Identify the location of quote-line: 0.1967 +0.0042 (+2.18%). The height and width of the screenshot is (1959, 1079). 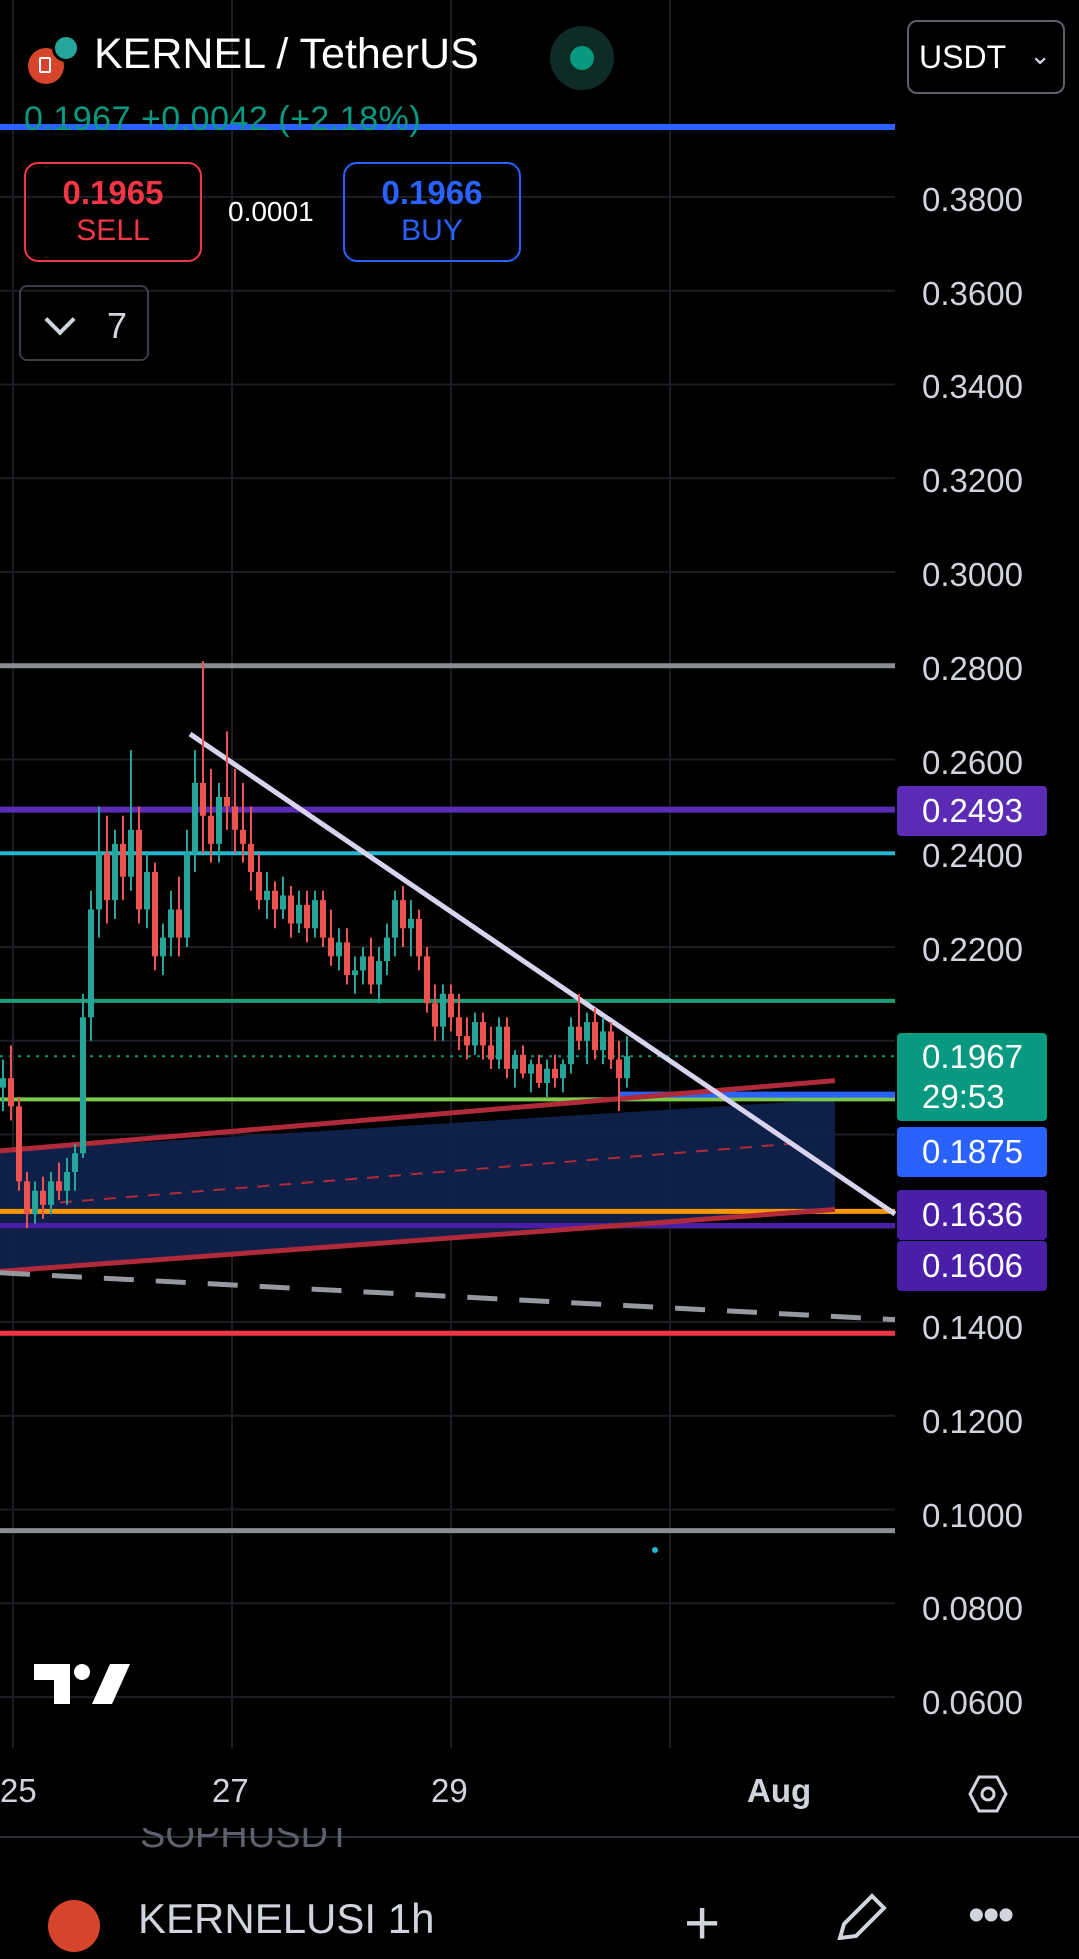
(222, 119).